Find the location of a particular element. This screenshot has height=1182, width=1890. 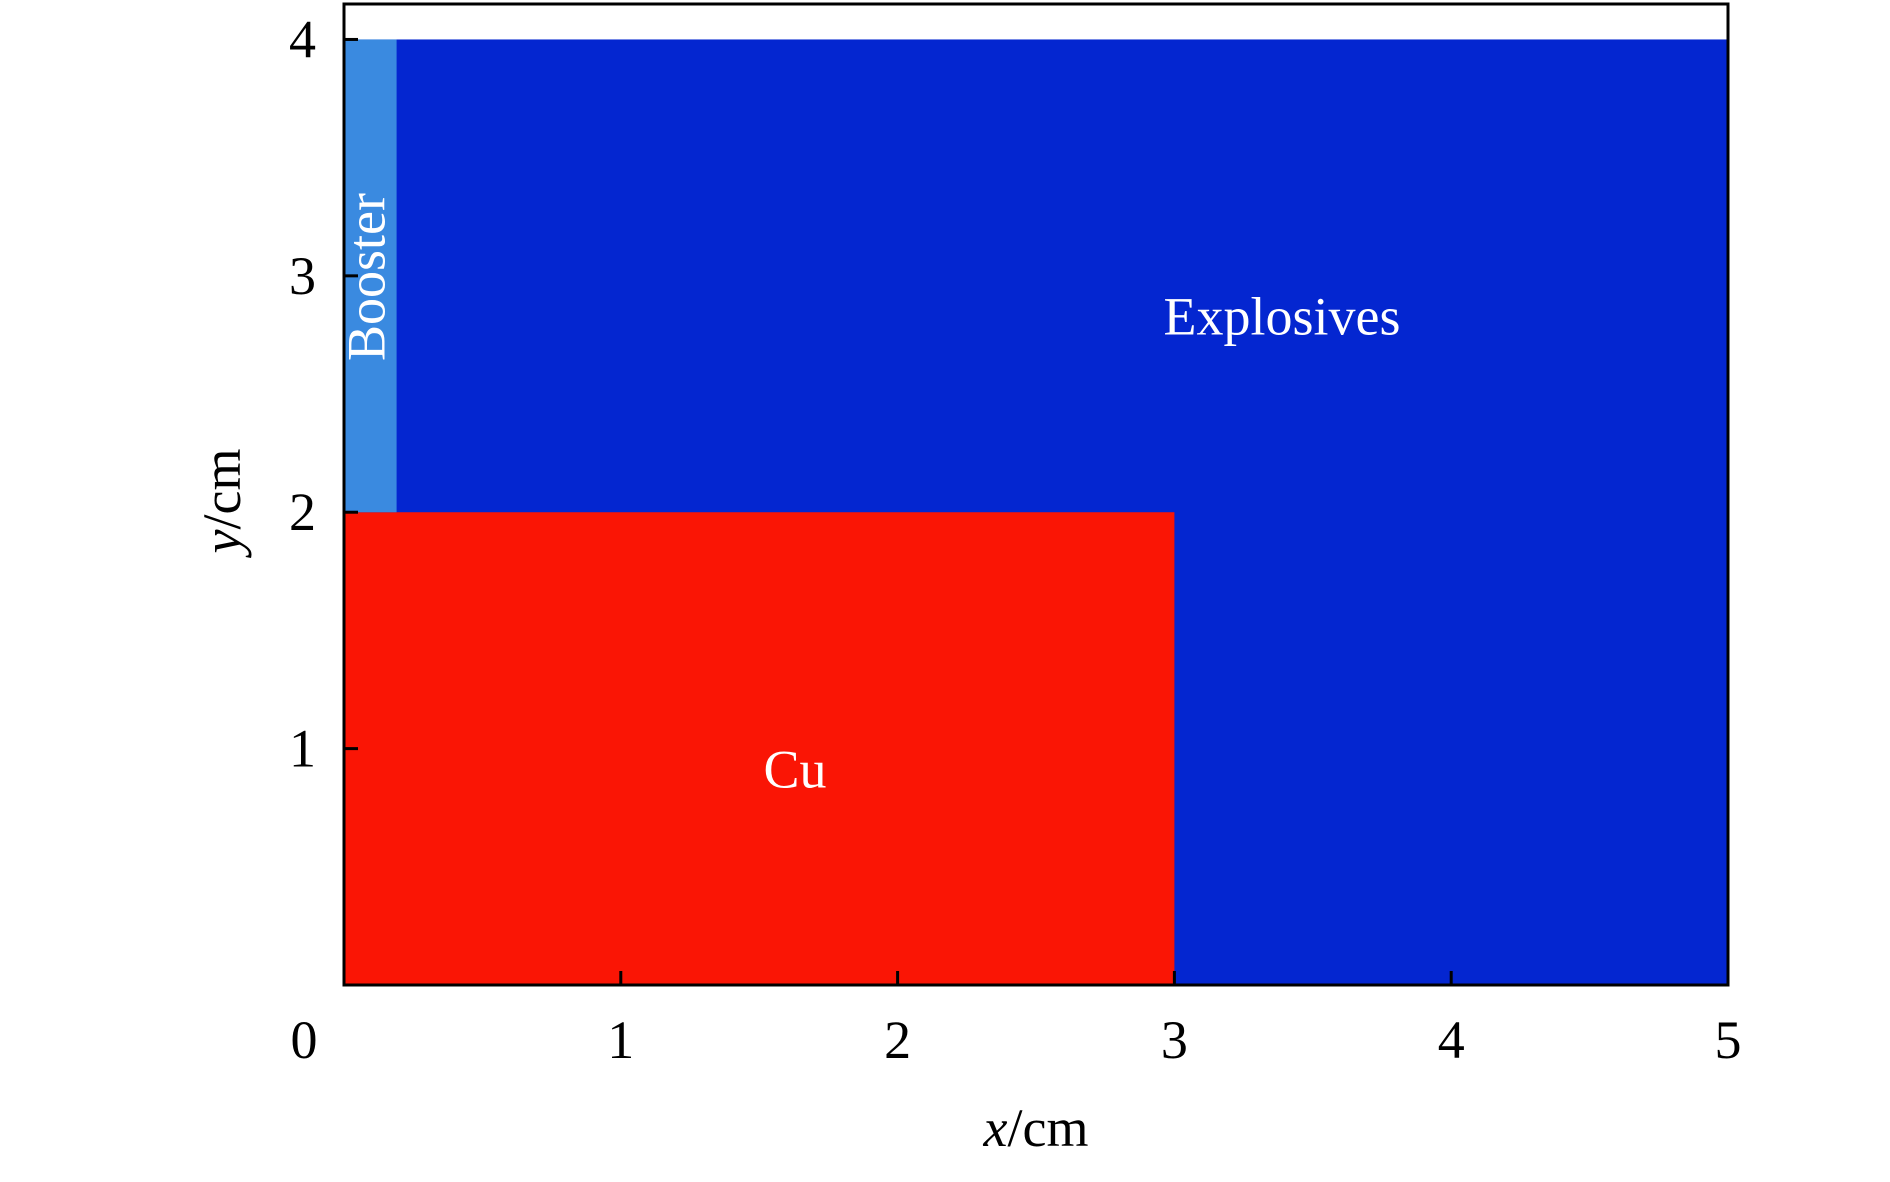

x-tick-label: 0 is located at coordinates (304, 1040).